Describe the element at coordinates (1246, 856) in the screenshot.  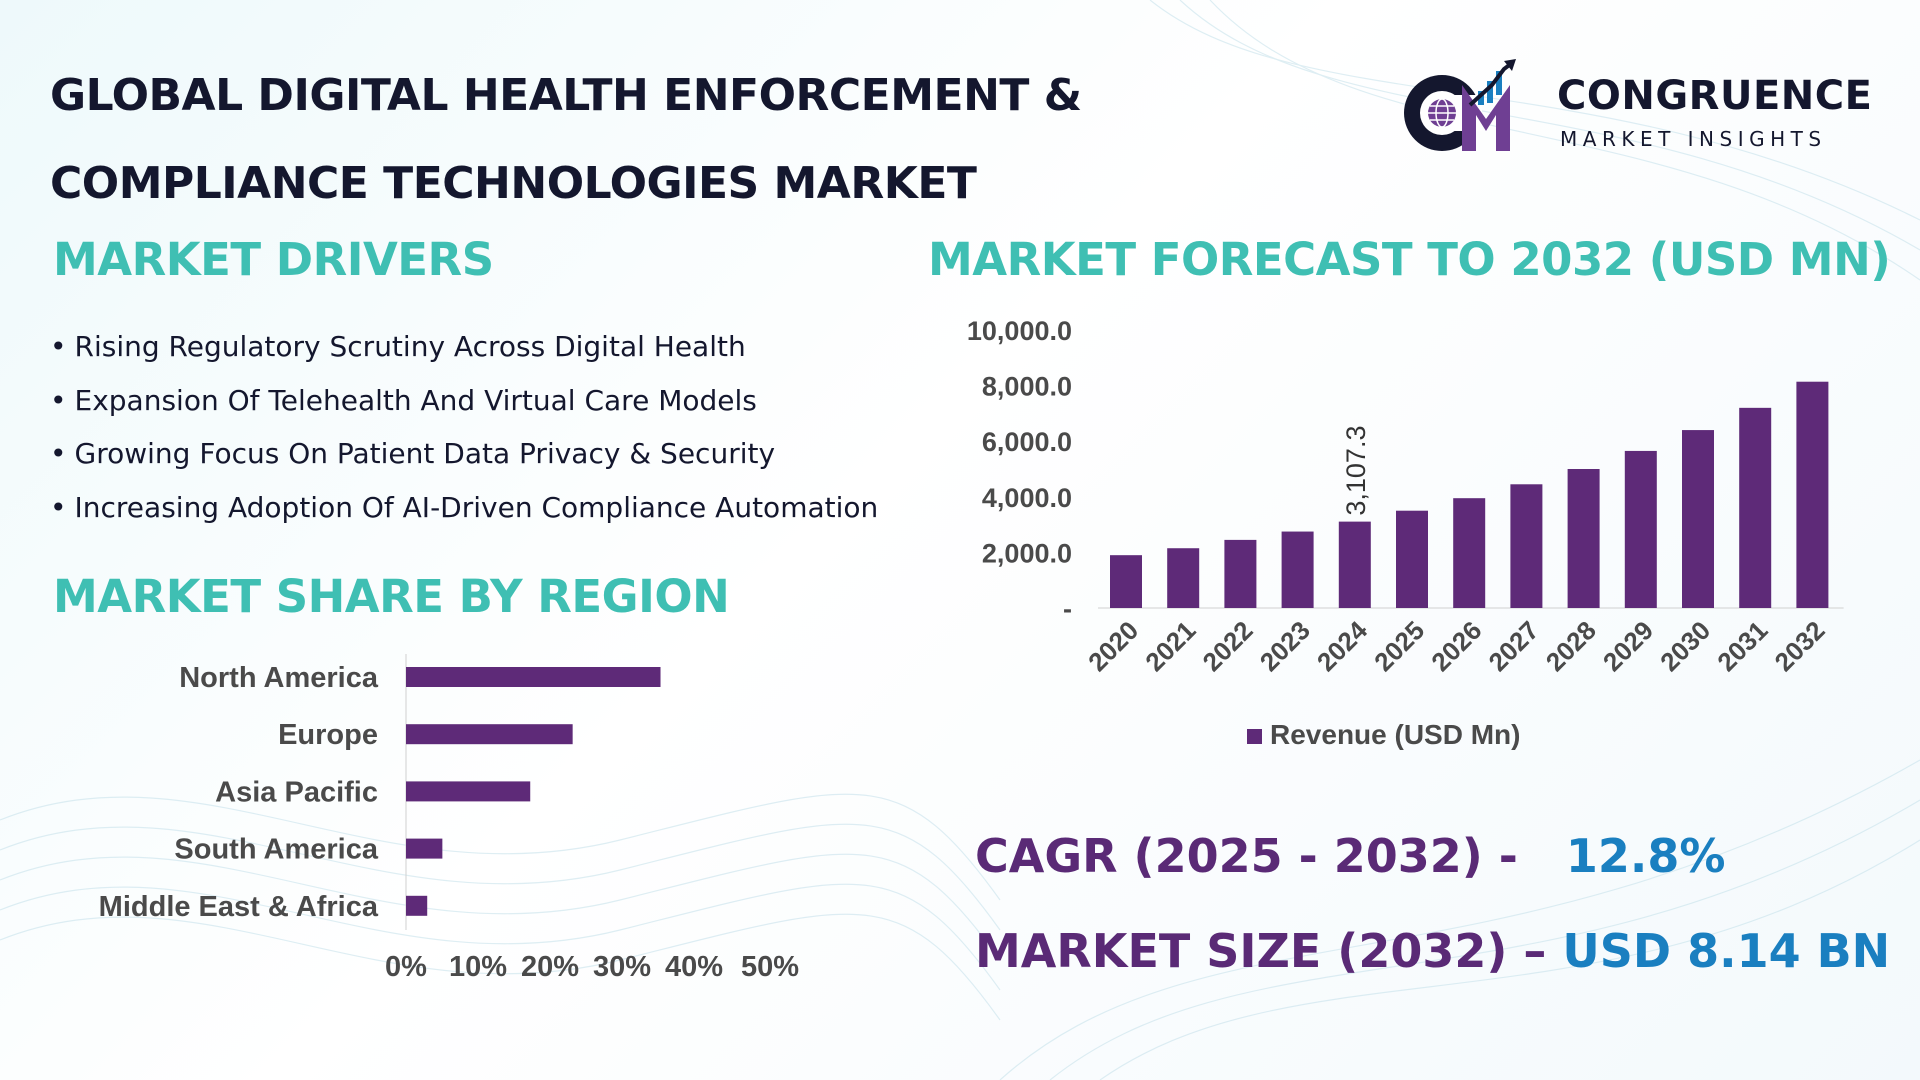
I see `cagr-label: CAGR (2025 - 2032) -` at that location.